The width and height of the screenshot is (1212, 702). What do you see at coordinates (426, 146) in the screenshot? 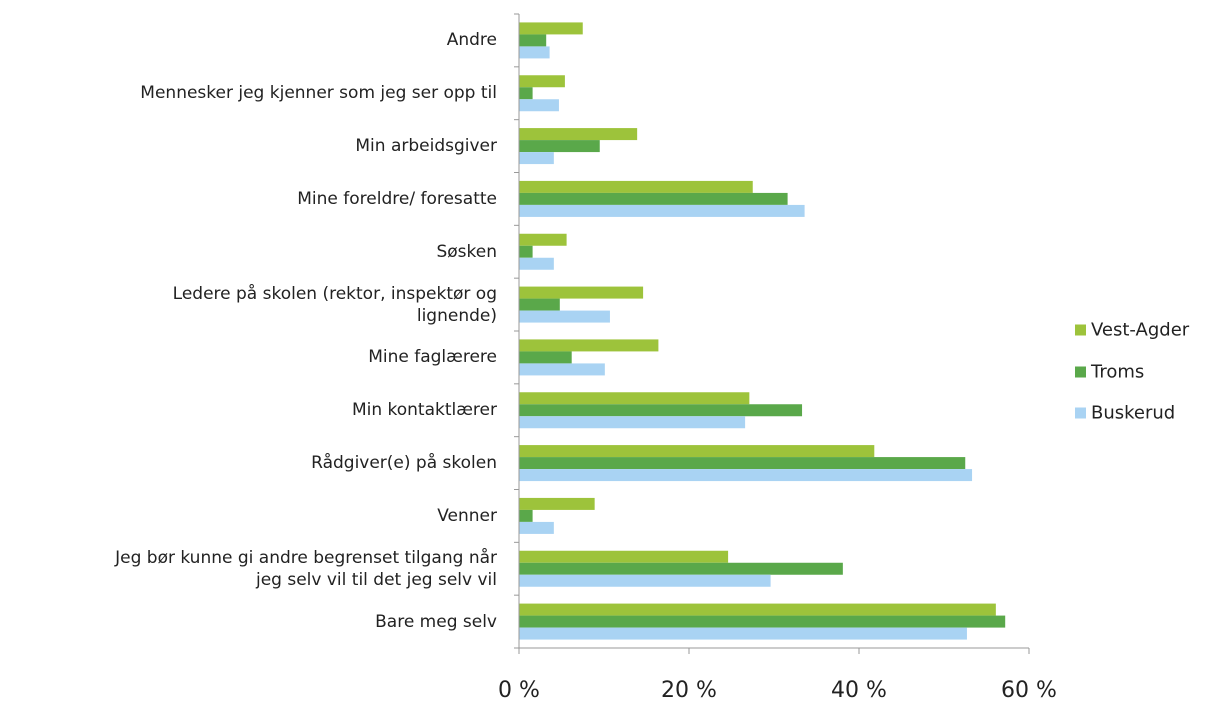
I see `category-label: Min arbeidsgiver` at bounding box center [426, 146].